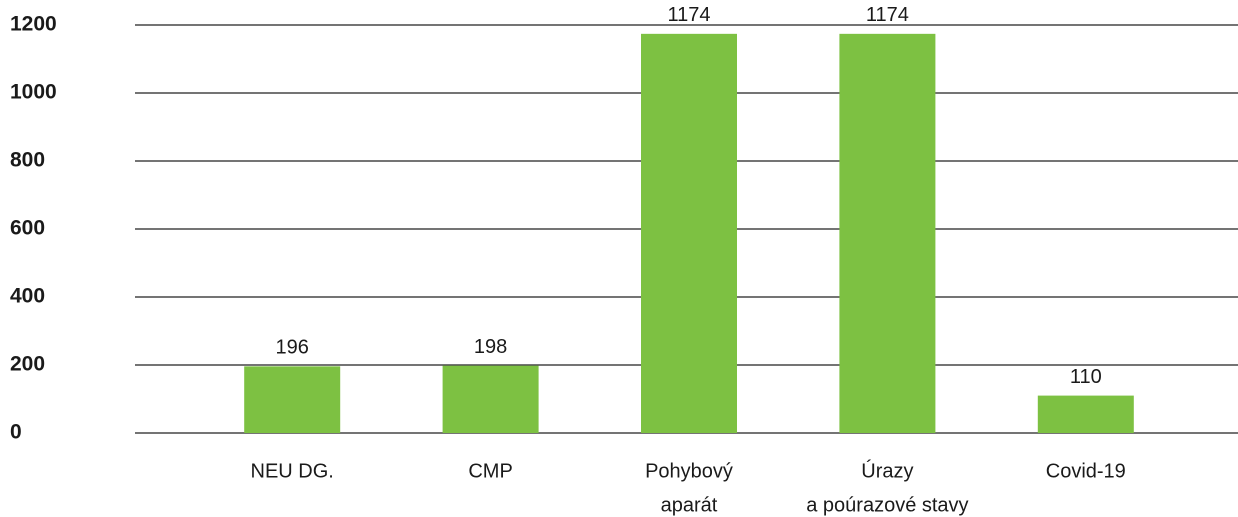  What do you see at coordinates (1086, 471) in the screenshot?
I see `x-tick-label: Covid-19` at bounding box center [1086, 471].